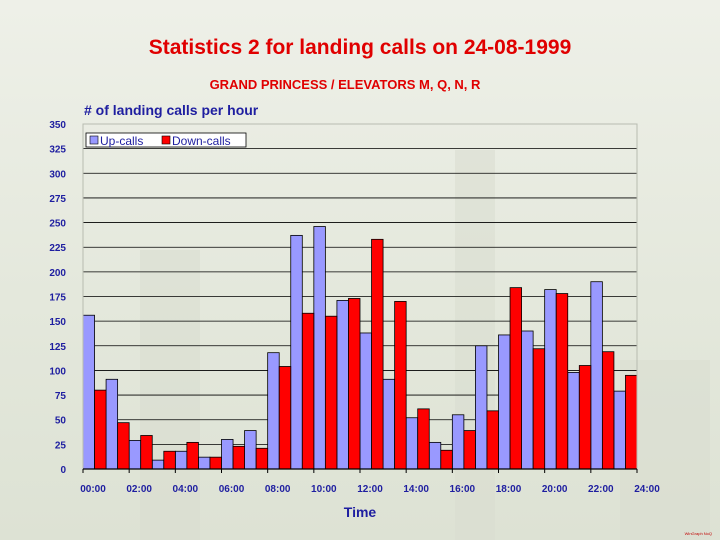  I want to click on legend-swatch-up-calls, so click(94, 140).